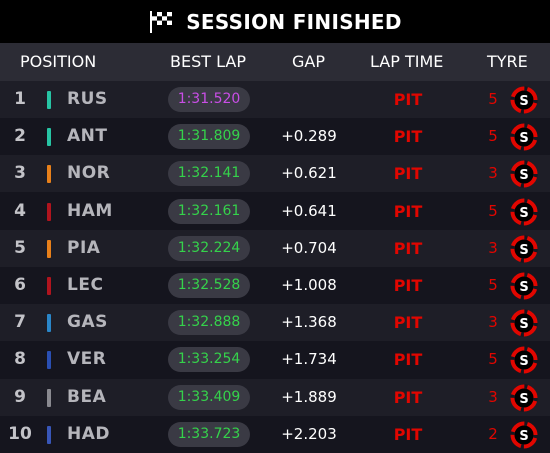  I want to click on table-row: 4 HAM 1:32.161 +0.641 PIT 5 S, so click(275, 211).